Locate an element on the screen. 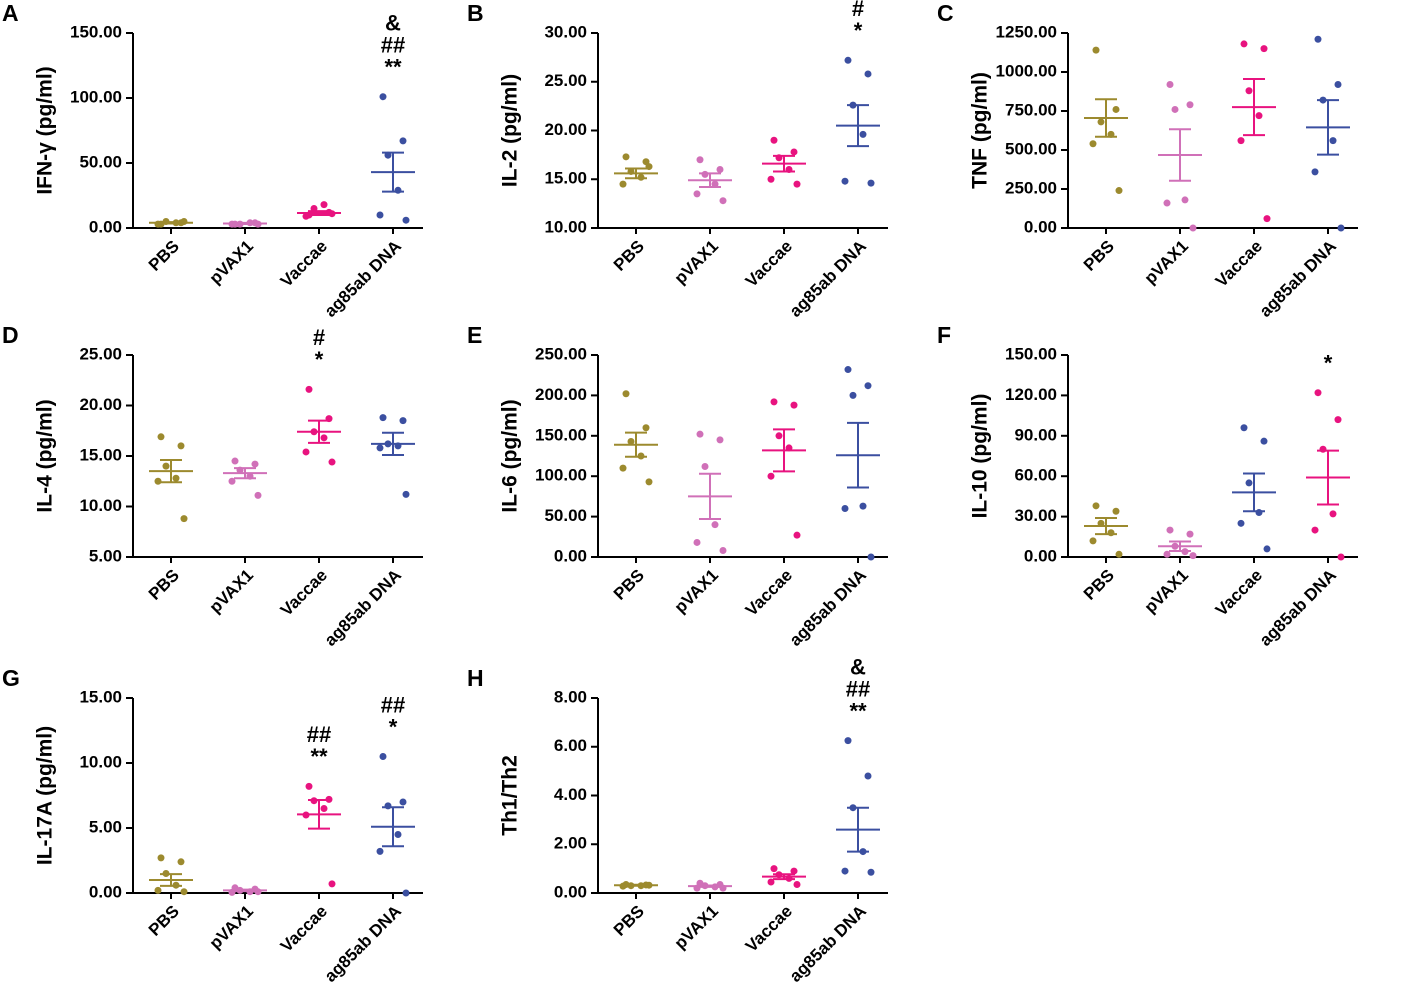 The width and height of the screenshot is (1408, 995). panel-letter: H is located at coordinates (475, 678).